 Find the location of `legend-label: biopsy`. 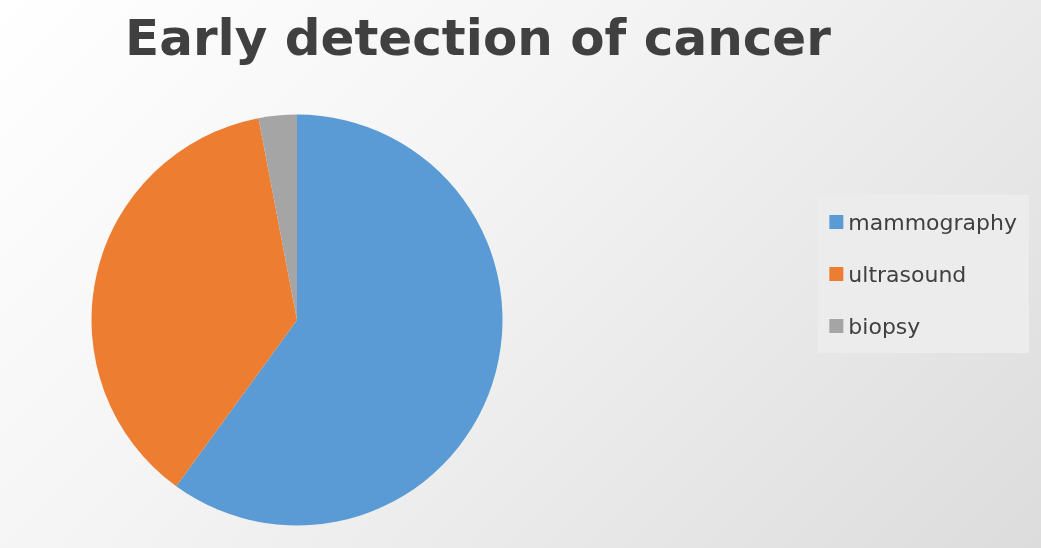

legend-label: biopsy is located at coordinates (884, 326).